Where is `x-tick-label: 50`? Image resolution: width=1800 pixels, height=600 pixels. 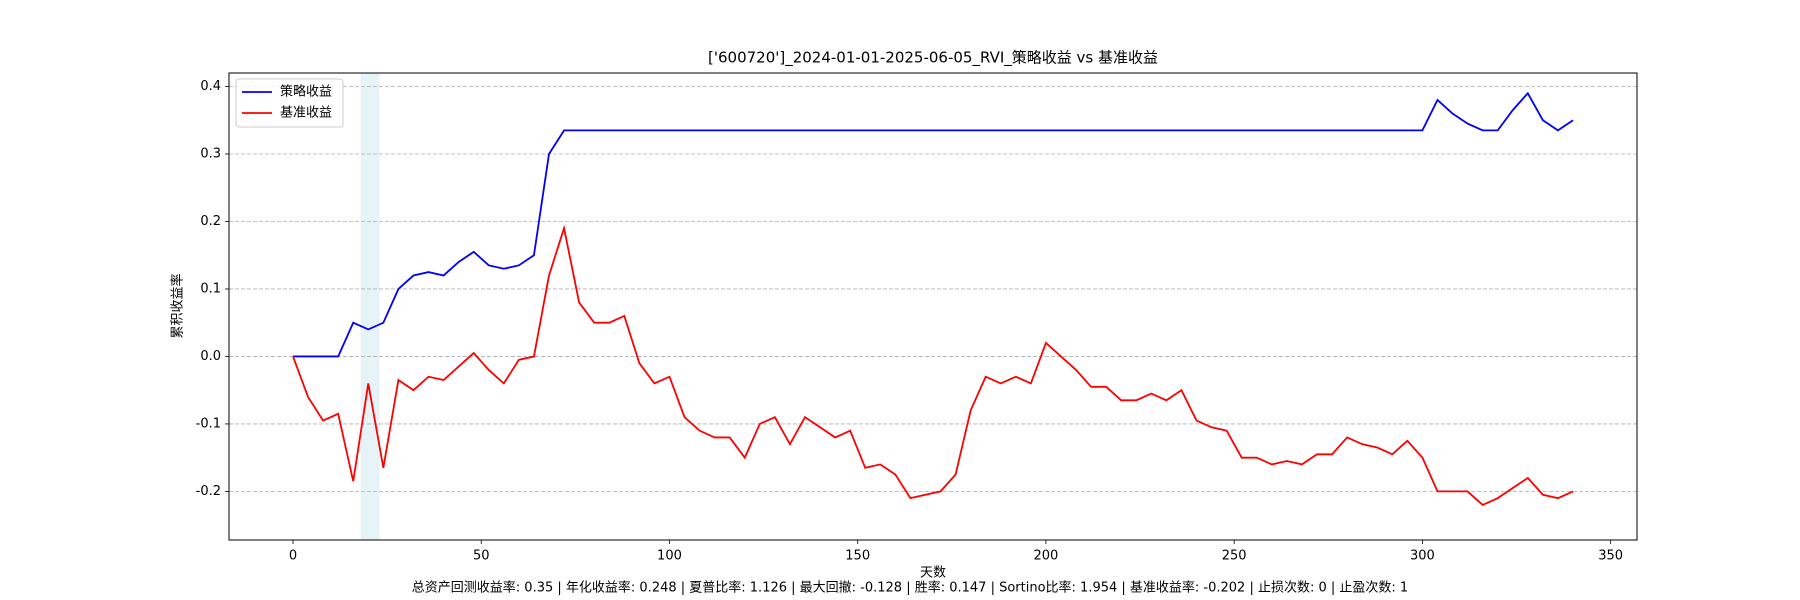
x-tick-label: 50 is located at coordinates (481, 556).